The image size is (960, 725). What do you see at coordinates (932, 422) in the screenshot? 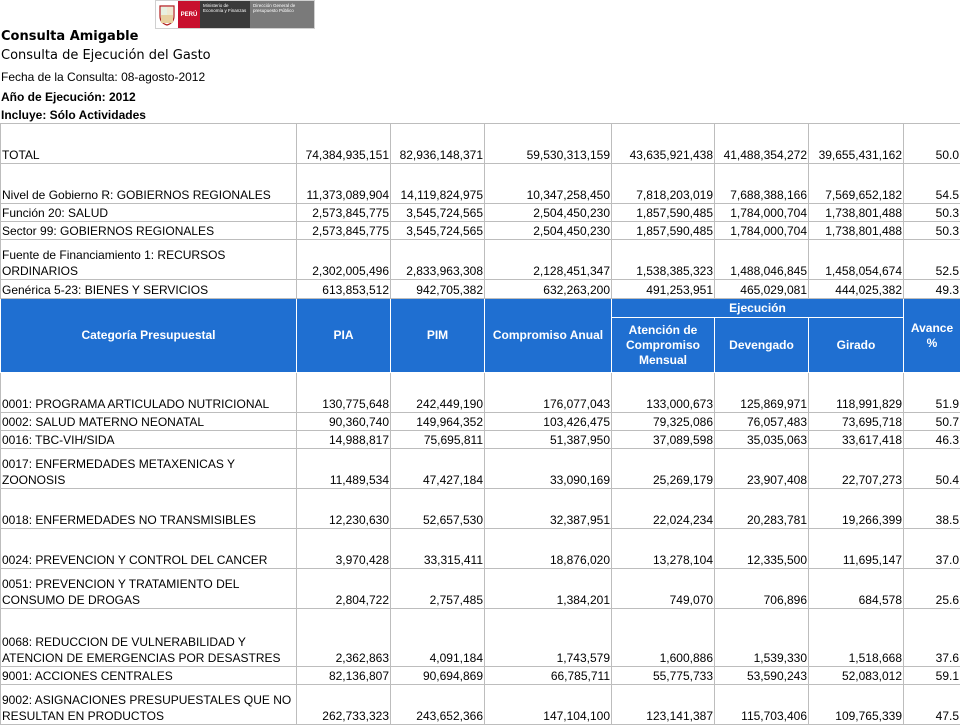
I see `cell-avance: 50.7` at bounding box center [932, 422].